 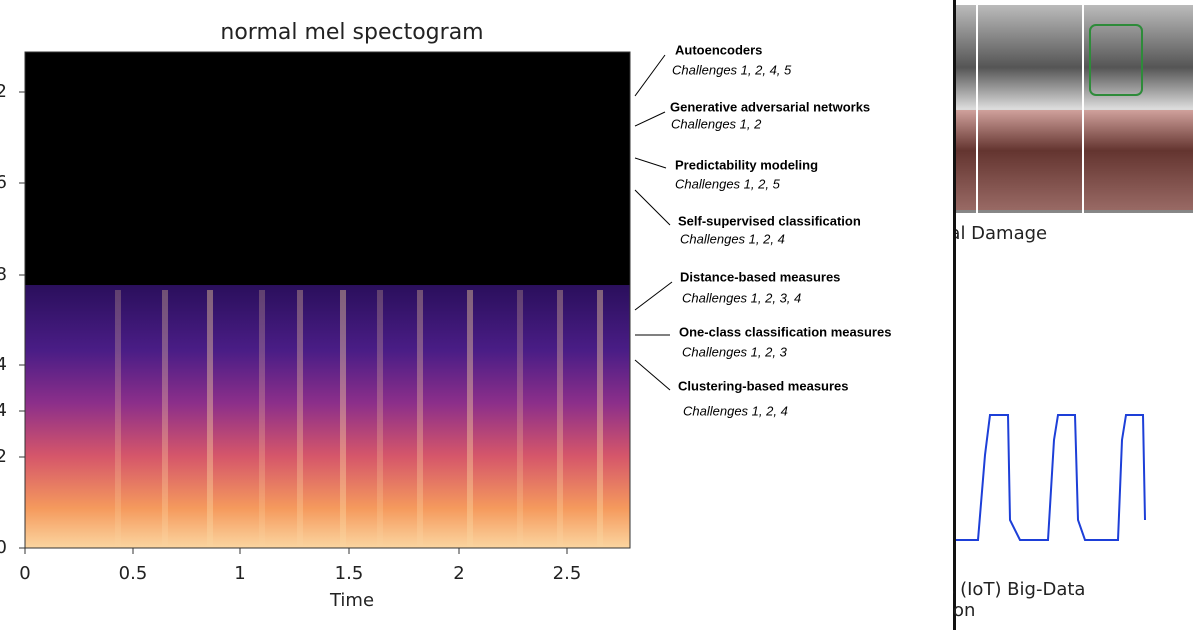 What do you see at coordinates (785, 331) in the screenshot?
I see `method-name: One-class classification measures` at bounding box center [785, 331].